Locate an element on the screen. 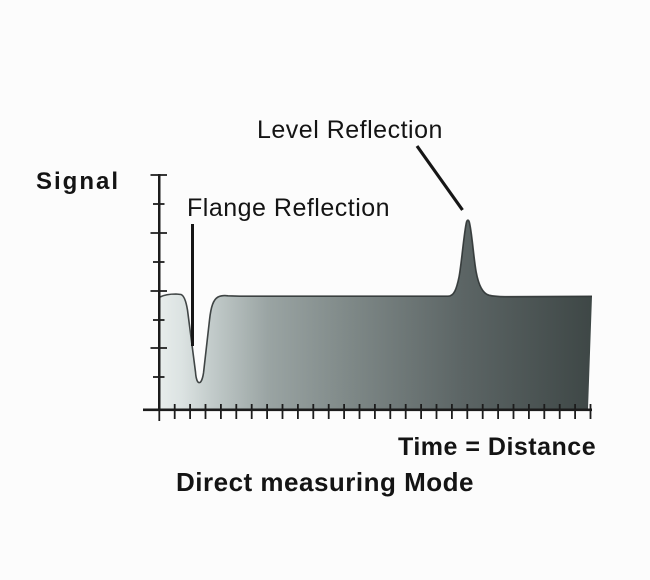 The image size is (650, 580). x-axis-ticks is located at coordinates (375, 412).